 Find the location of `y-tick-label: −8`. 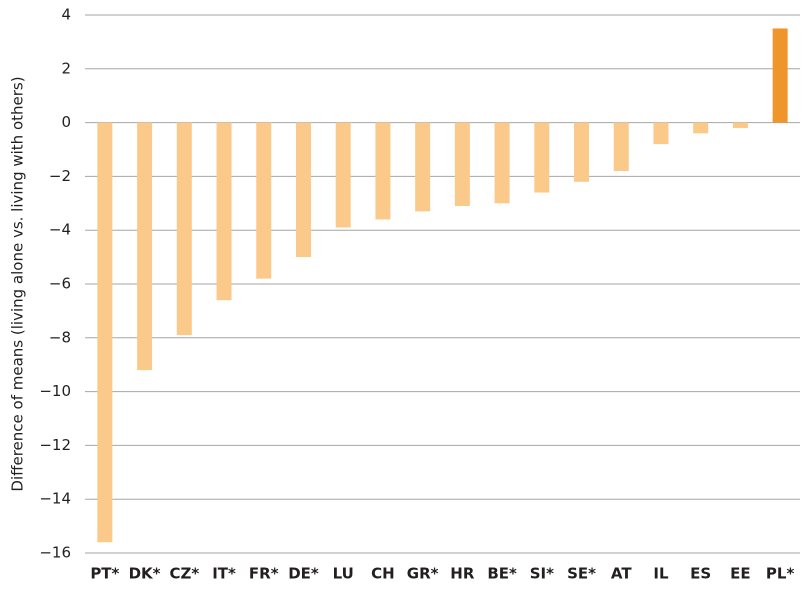

y-tick-label: −8 is located at coordinates (60, 337).